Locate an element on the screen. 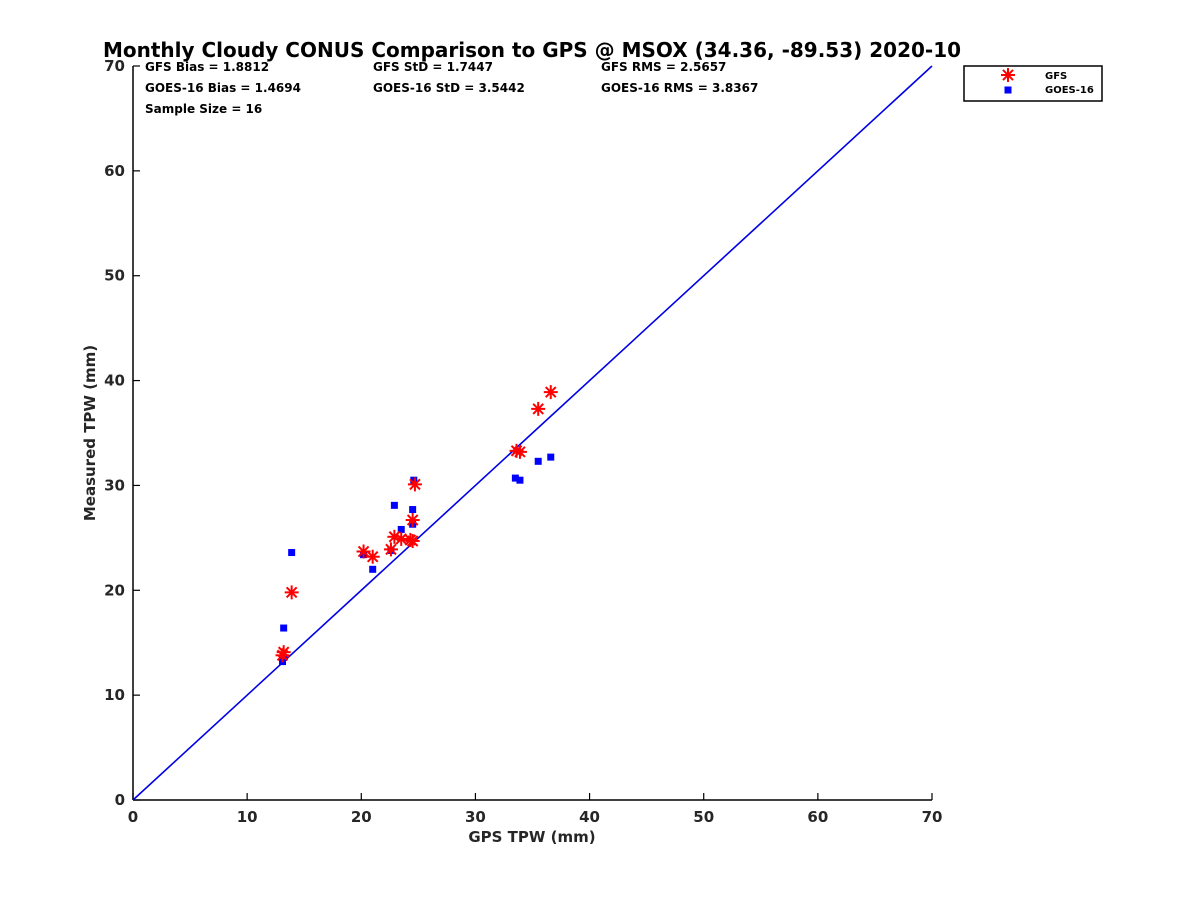  legend-gfs-marker is located at coordinates (1008, 75).